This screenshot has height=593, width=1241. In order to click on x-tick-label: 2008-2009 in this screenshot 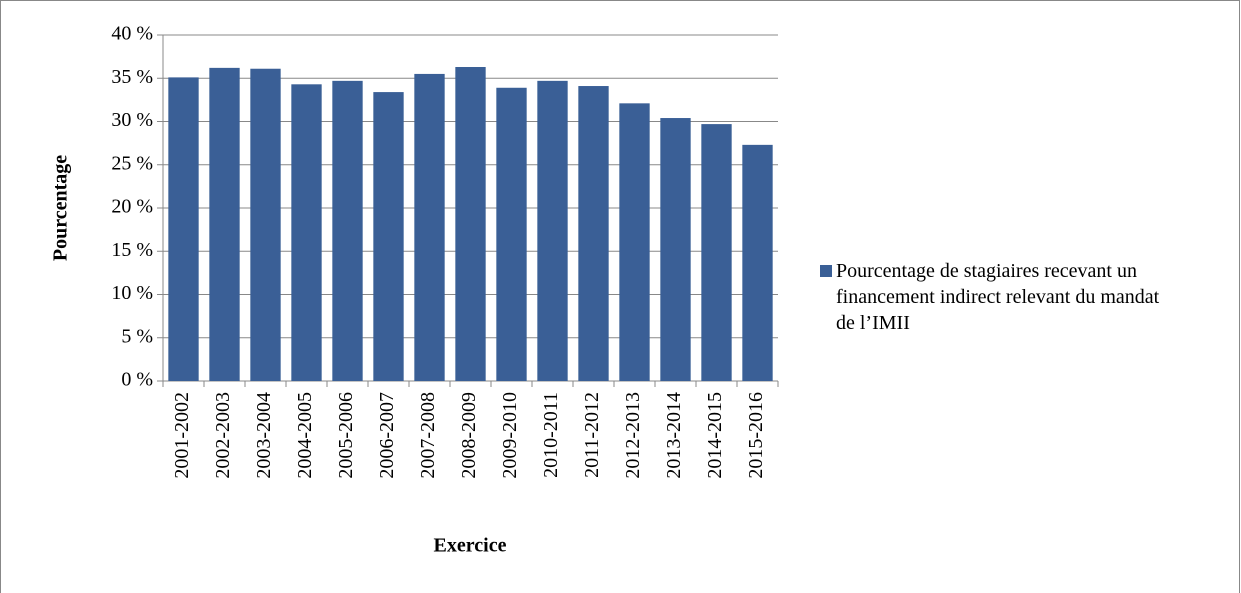, I will do `click(469, 435)`.